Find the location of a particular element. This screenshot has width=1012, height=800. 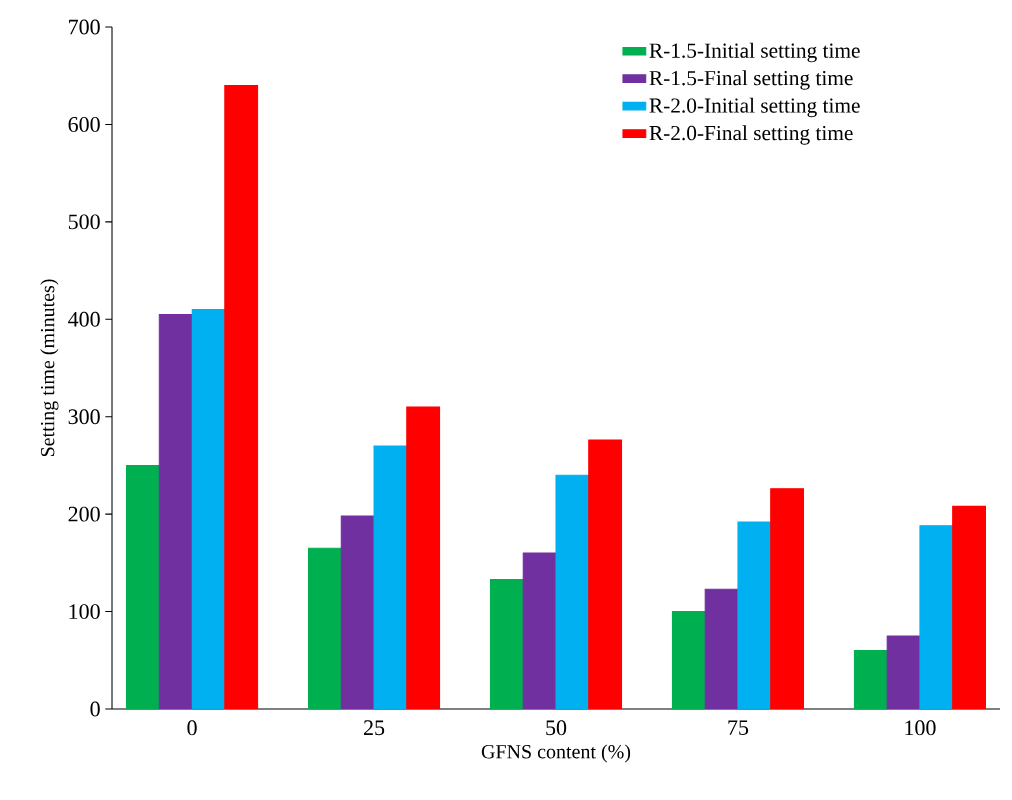

x-tick-label: 25 is located at coordinates (374, 728).